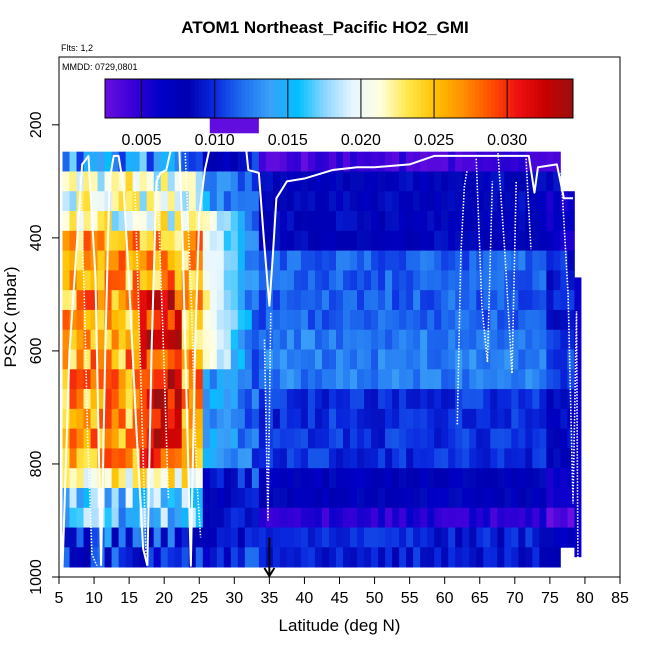  Describe the element at coordinates (340, 598) in the screenshot. I see `x-tick-label: 45` at that location.